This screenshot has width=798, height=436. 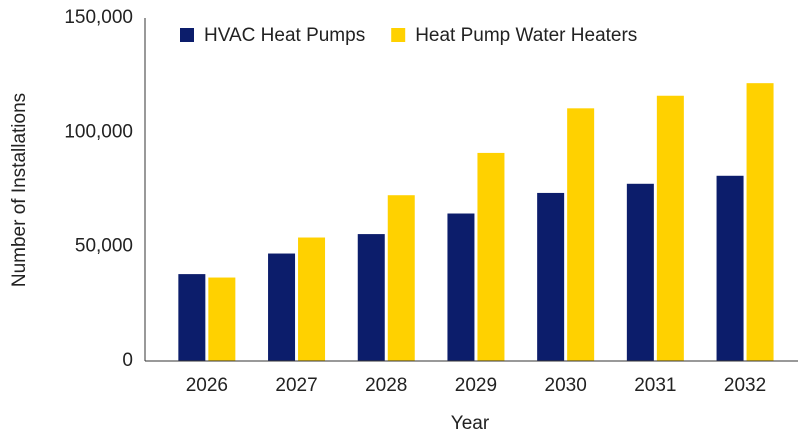 What do you see at coordinates (98, 17) in the screenshot?
I see `y-tick-label: 150,000` at bounding box center [98, 17].